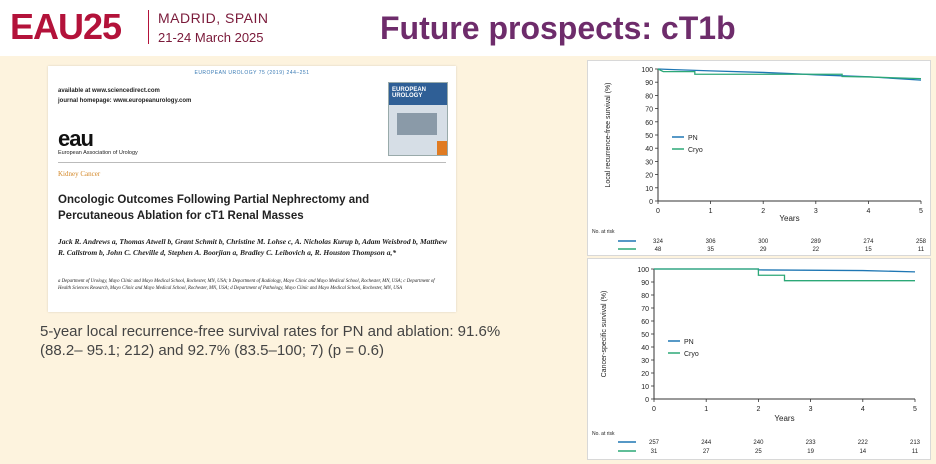  Describe the element at coordinates (868, 250) in the screenshot. I see `risk-value: 15` at that location.